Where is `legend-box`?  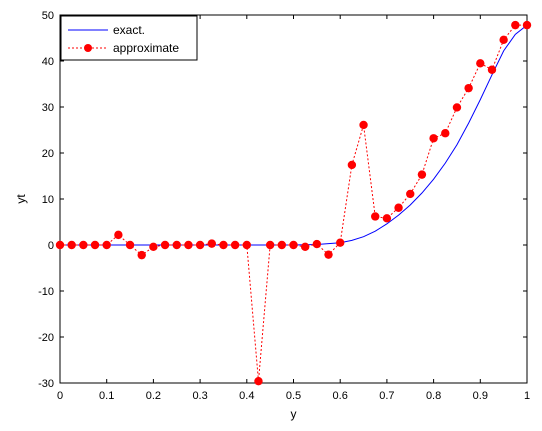 legend-box is located at coordinates (129, 38).